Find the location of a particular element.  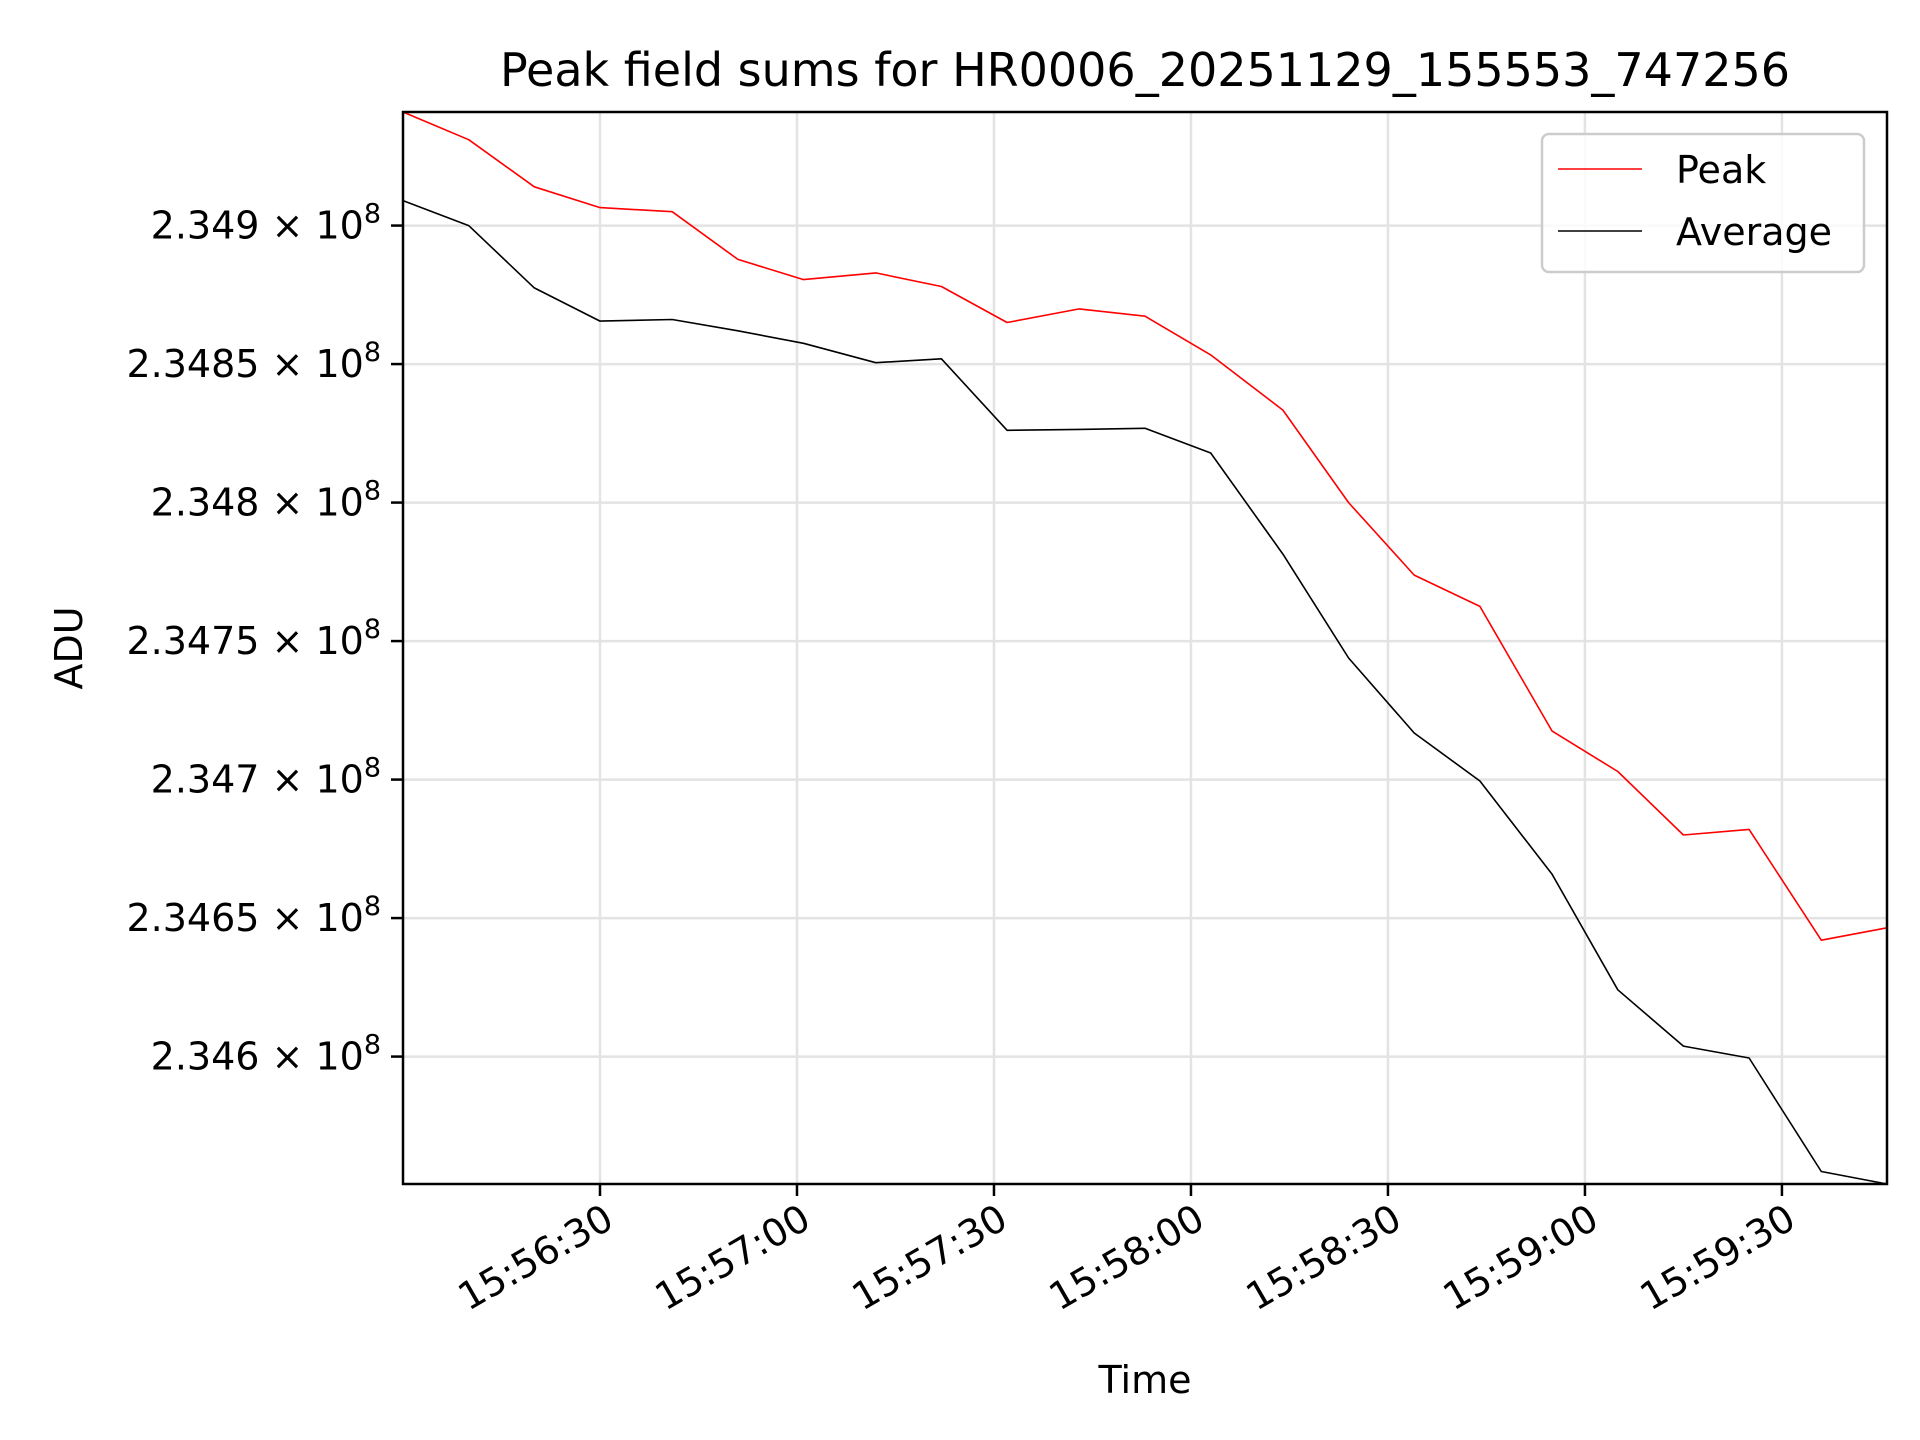

y-tick-label: 2.349 × 108 is located at coordinates (266, 223).